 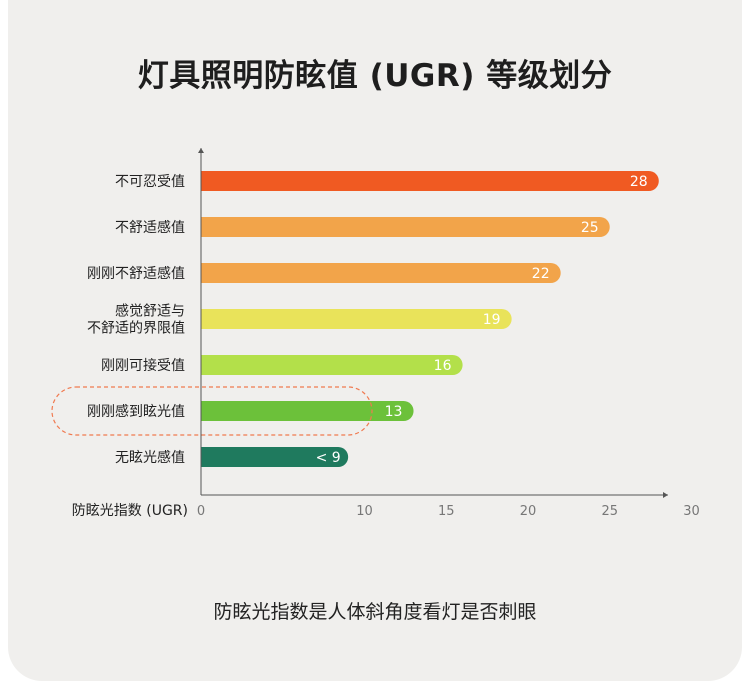 I want to click on x-tick-label: 10, so click(x=364, y=511).